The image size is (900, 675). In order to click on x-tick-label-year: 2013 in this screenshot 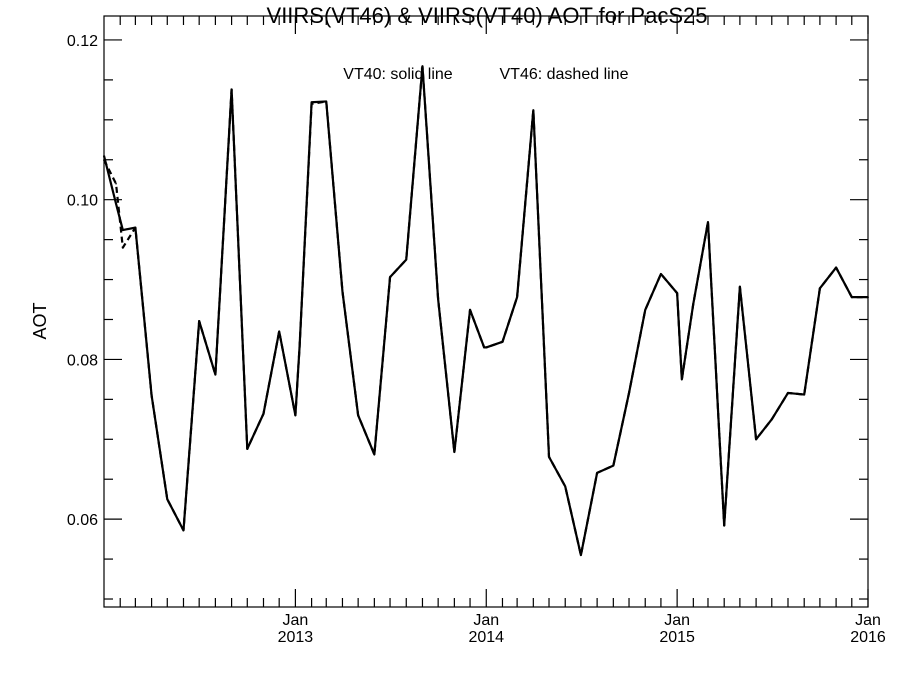, I will do `click(296, 637)`.